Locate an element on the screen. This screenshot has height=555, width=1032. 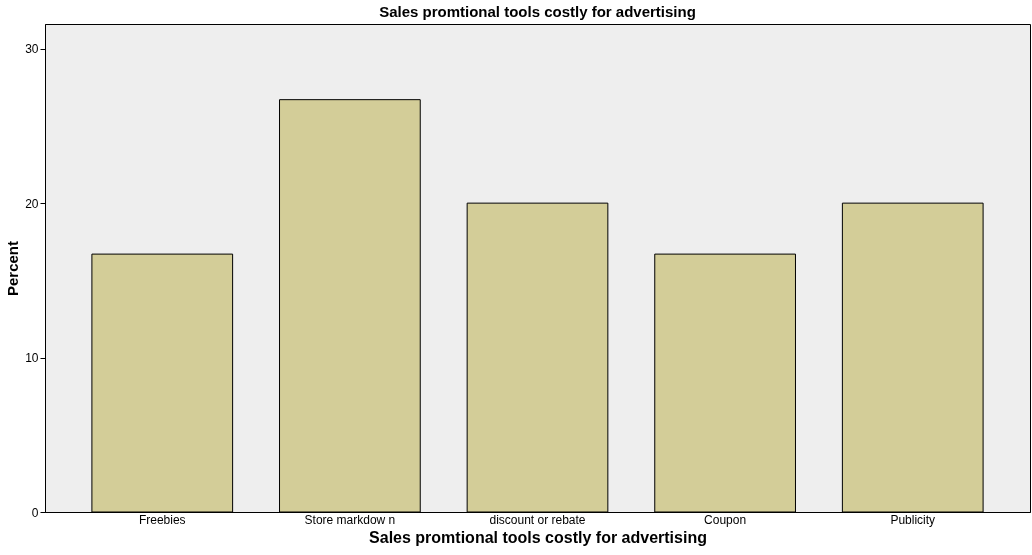
y-axis-title: Percent is located at coordinates (13, 268).